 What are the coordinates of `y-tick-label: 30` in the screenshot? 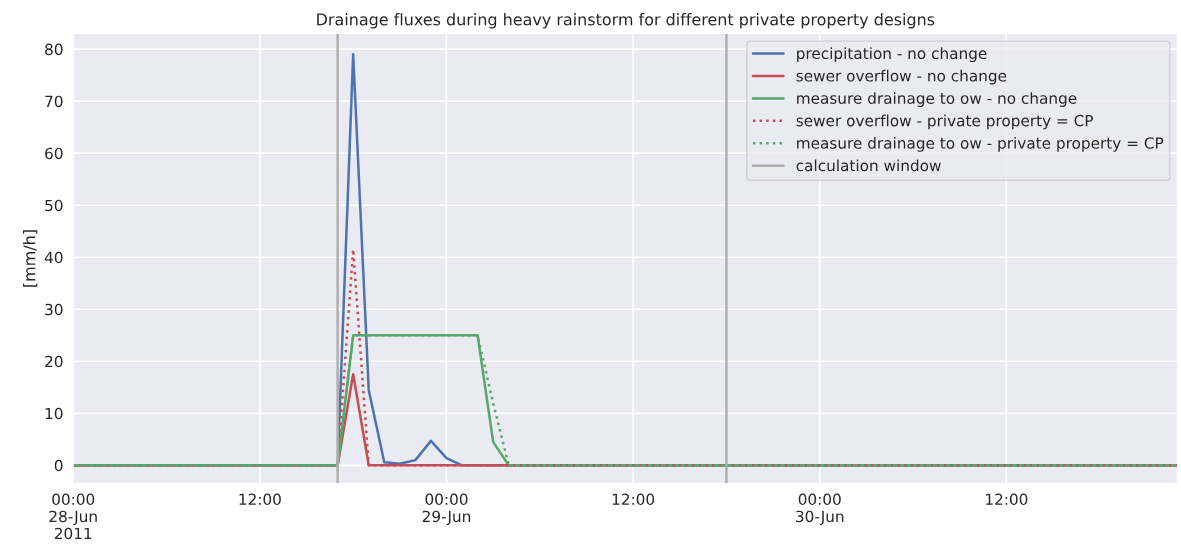 It's located at (54, 309).